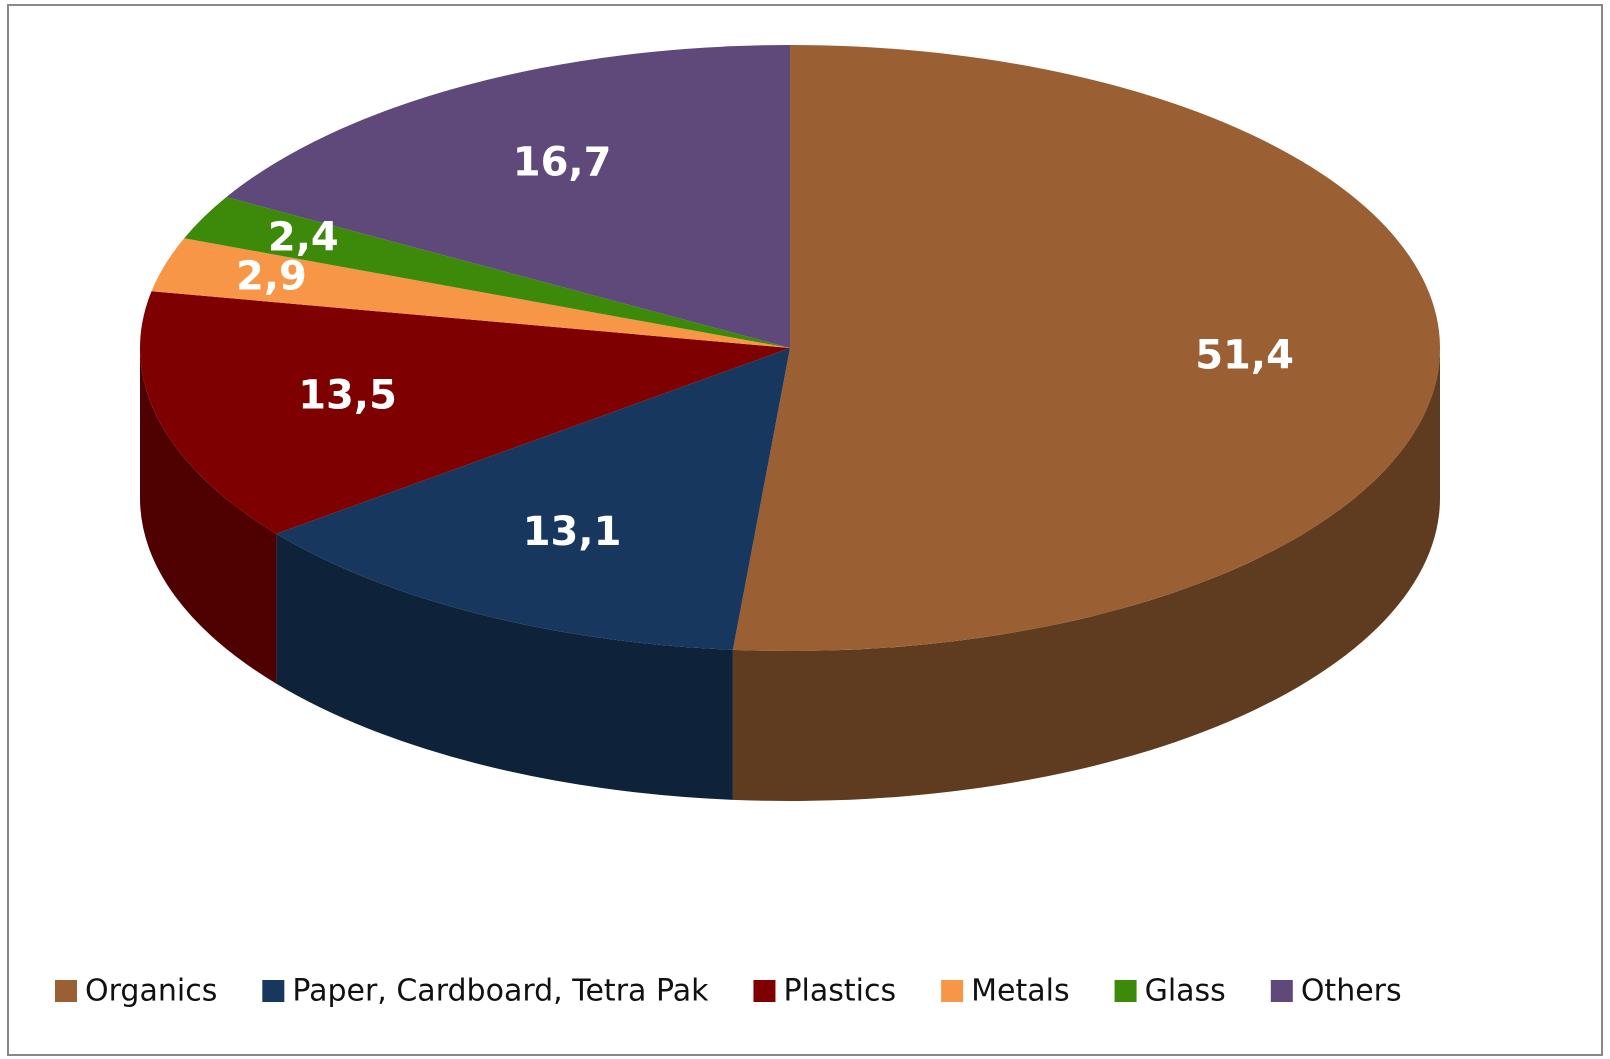 The image size is (1610, 1059). I want to click on value-label: 2,9, so click(271, 277).